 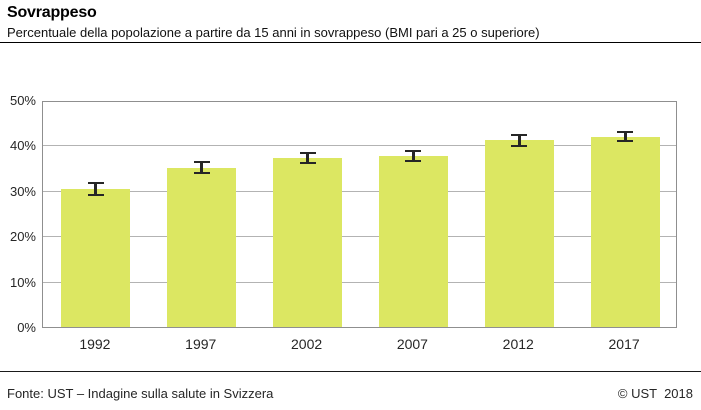 What do you see at coordinates (22, 282) in the screenshot?
I see `y-axis-tick-label-10: 10%` at bounding box center [22, 282].